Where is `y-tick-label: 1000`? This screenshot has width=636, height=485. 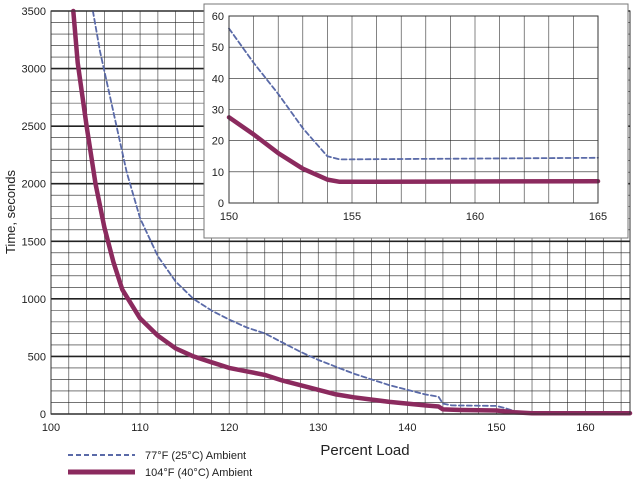
y-tick-label: 1000 is located at coordinates (34, 300).